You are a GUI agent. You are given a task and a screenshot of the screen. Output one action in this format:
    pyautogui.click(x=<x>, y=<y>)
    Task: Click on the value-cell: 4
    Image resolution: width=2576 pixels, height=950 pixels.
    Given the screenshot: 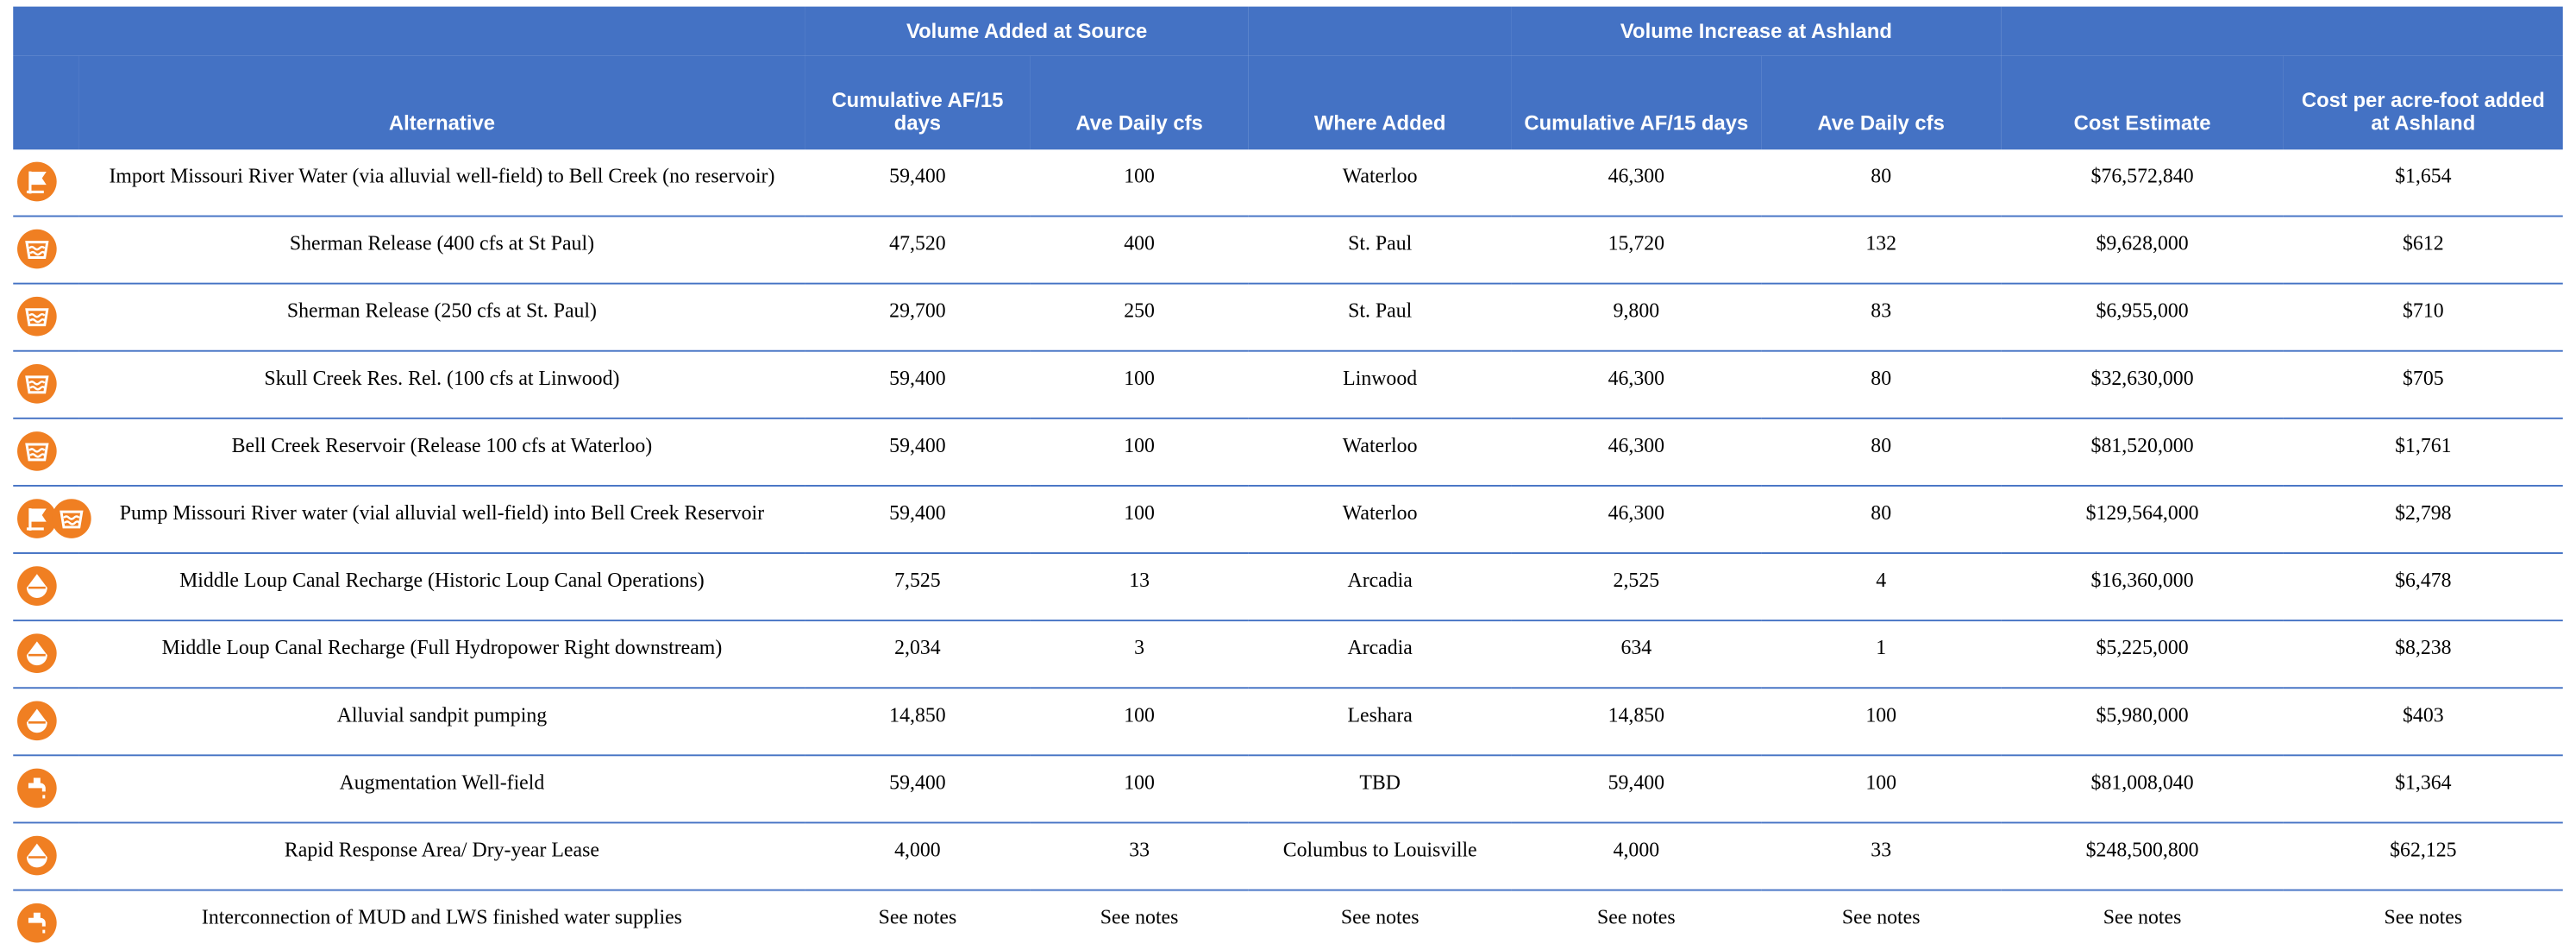 What is the action you would take?
    pyautogui.click(x=1881, y=587)
    